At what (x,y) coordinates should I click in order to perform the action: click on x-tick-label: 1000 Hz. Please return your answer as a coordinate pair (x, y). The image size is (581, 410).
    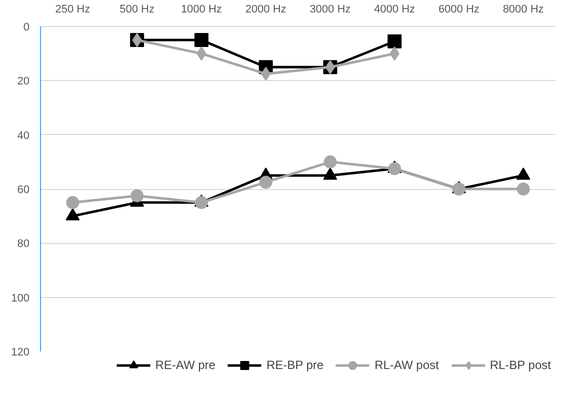
    Looking at the image, I should click on (201, 10).